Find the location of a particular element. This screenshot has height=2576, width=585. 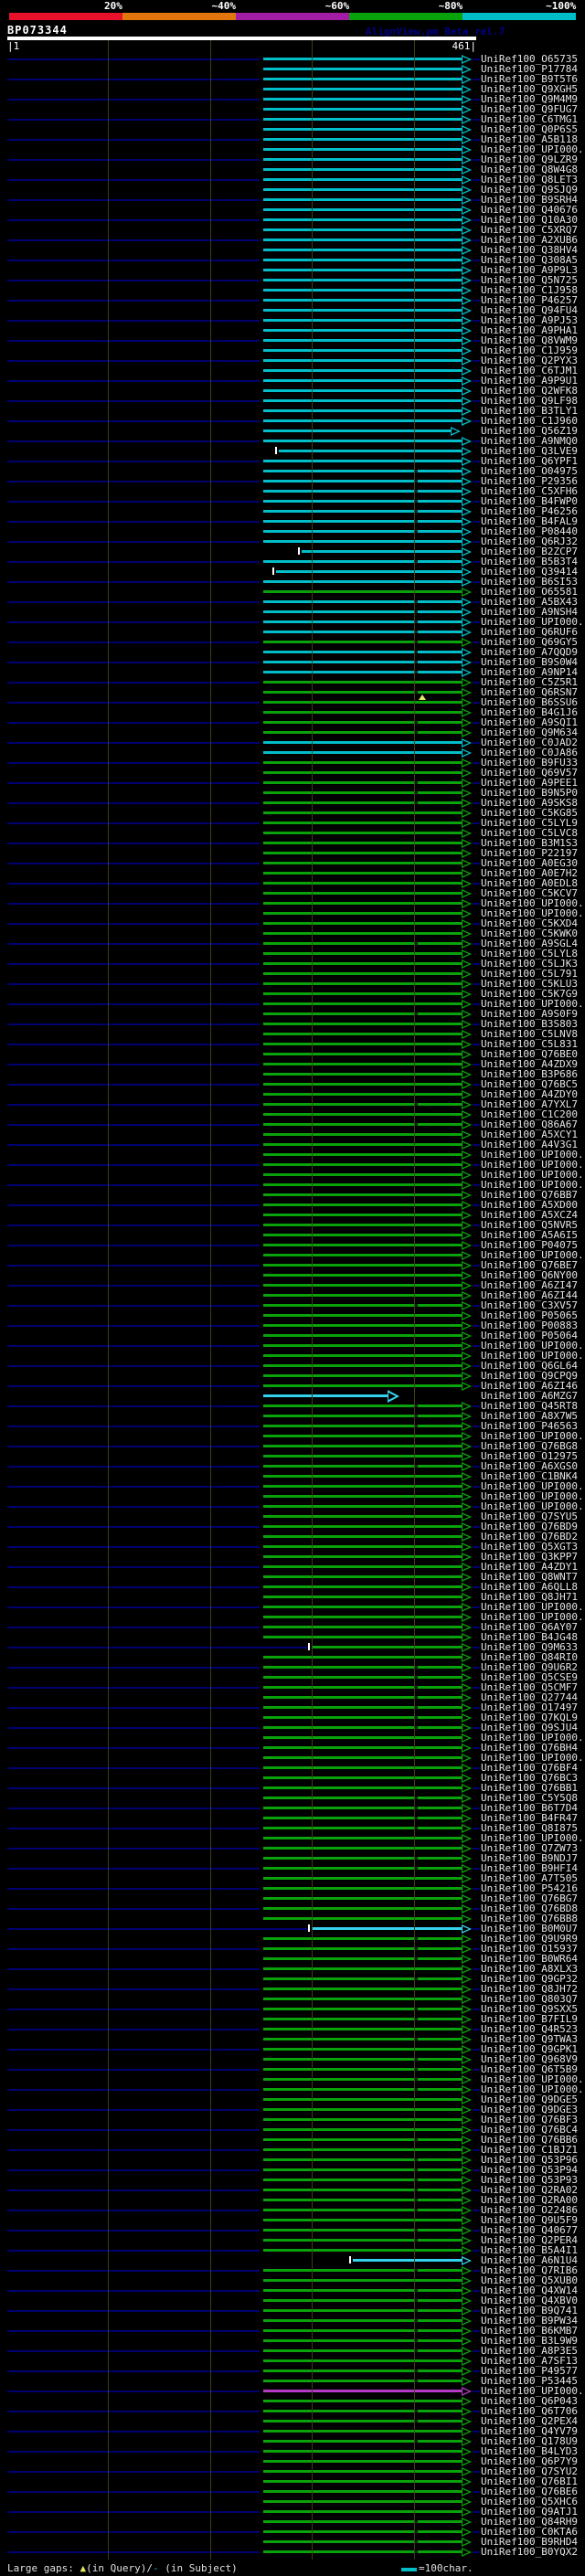

hit-accession-label: UniRef100_Q5N725 is located at coordinates (530, 280).